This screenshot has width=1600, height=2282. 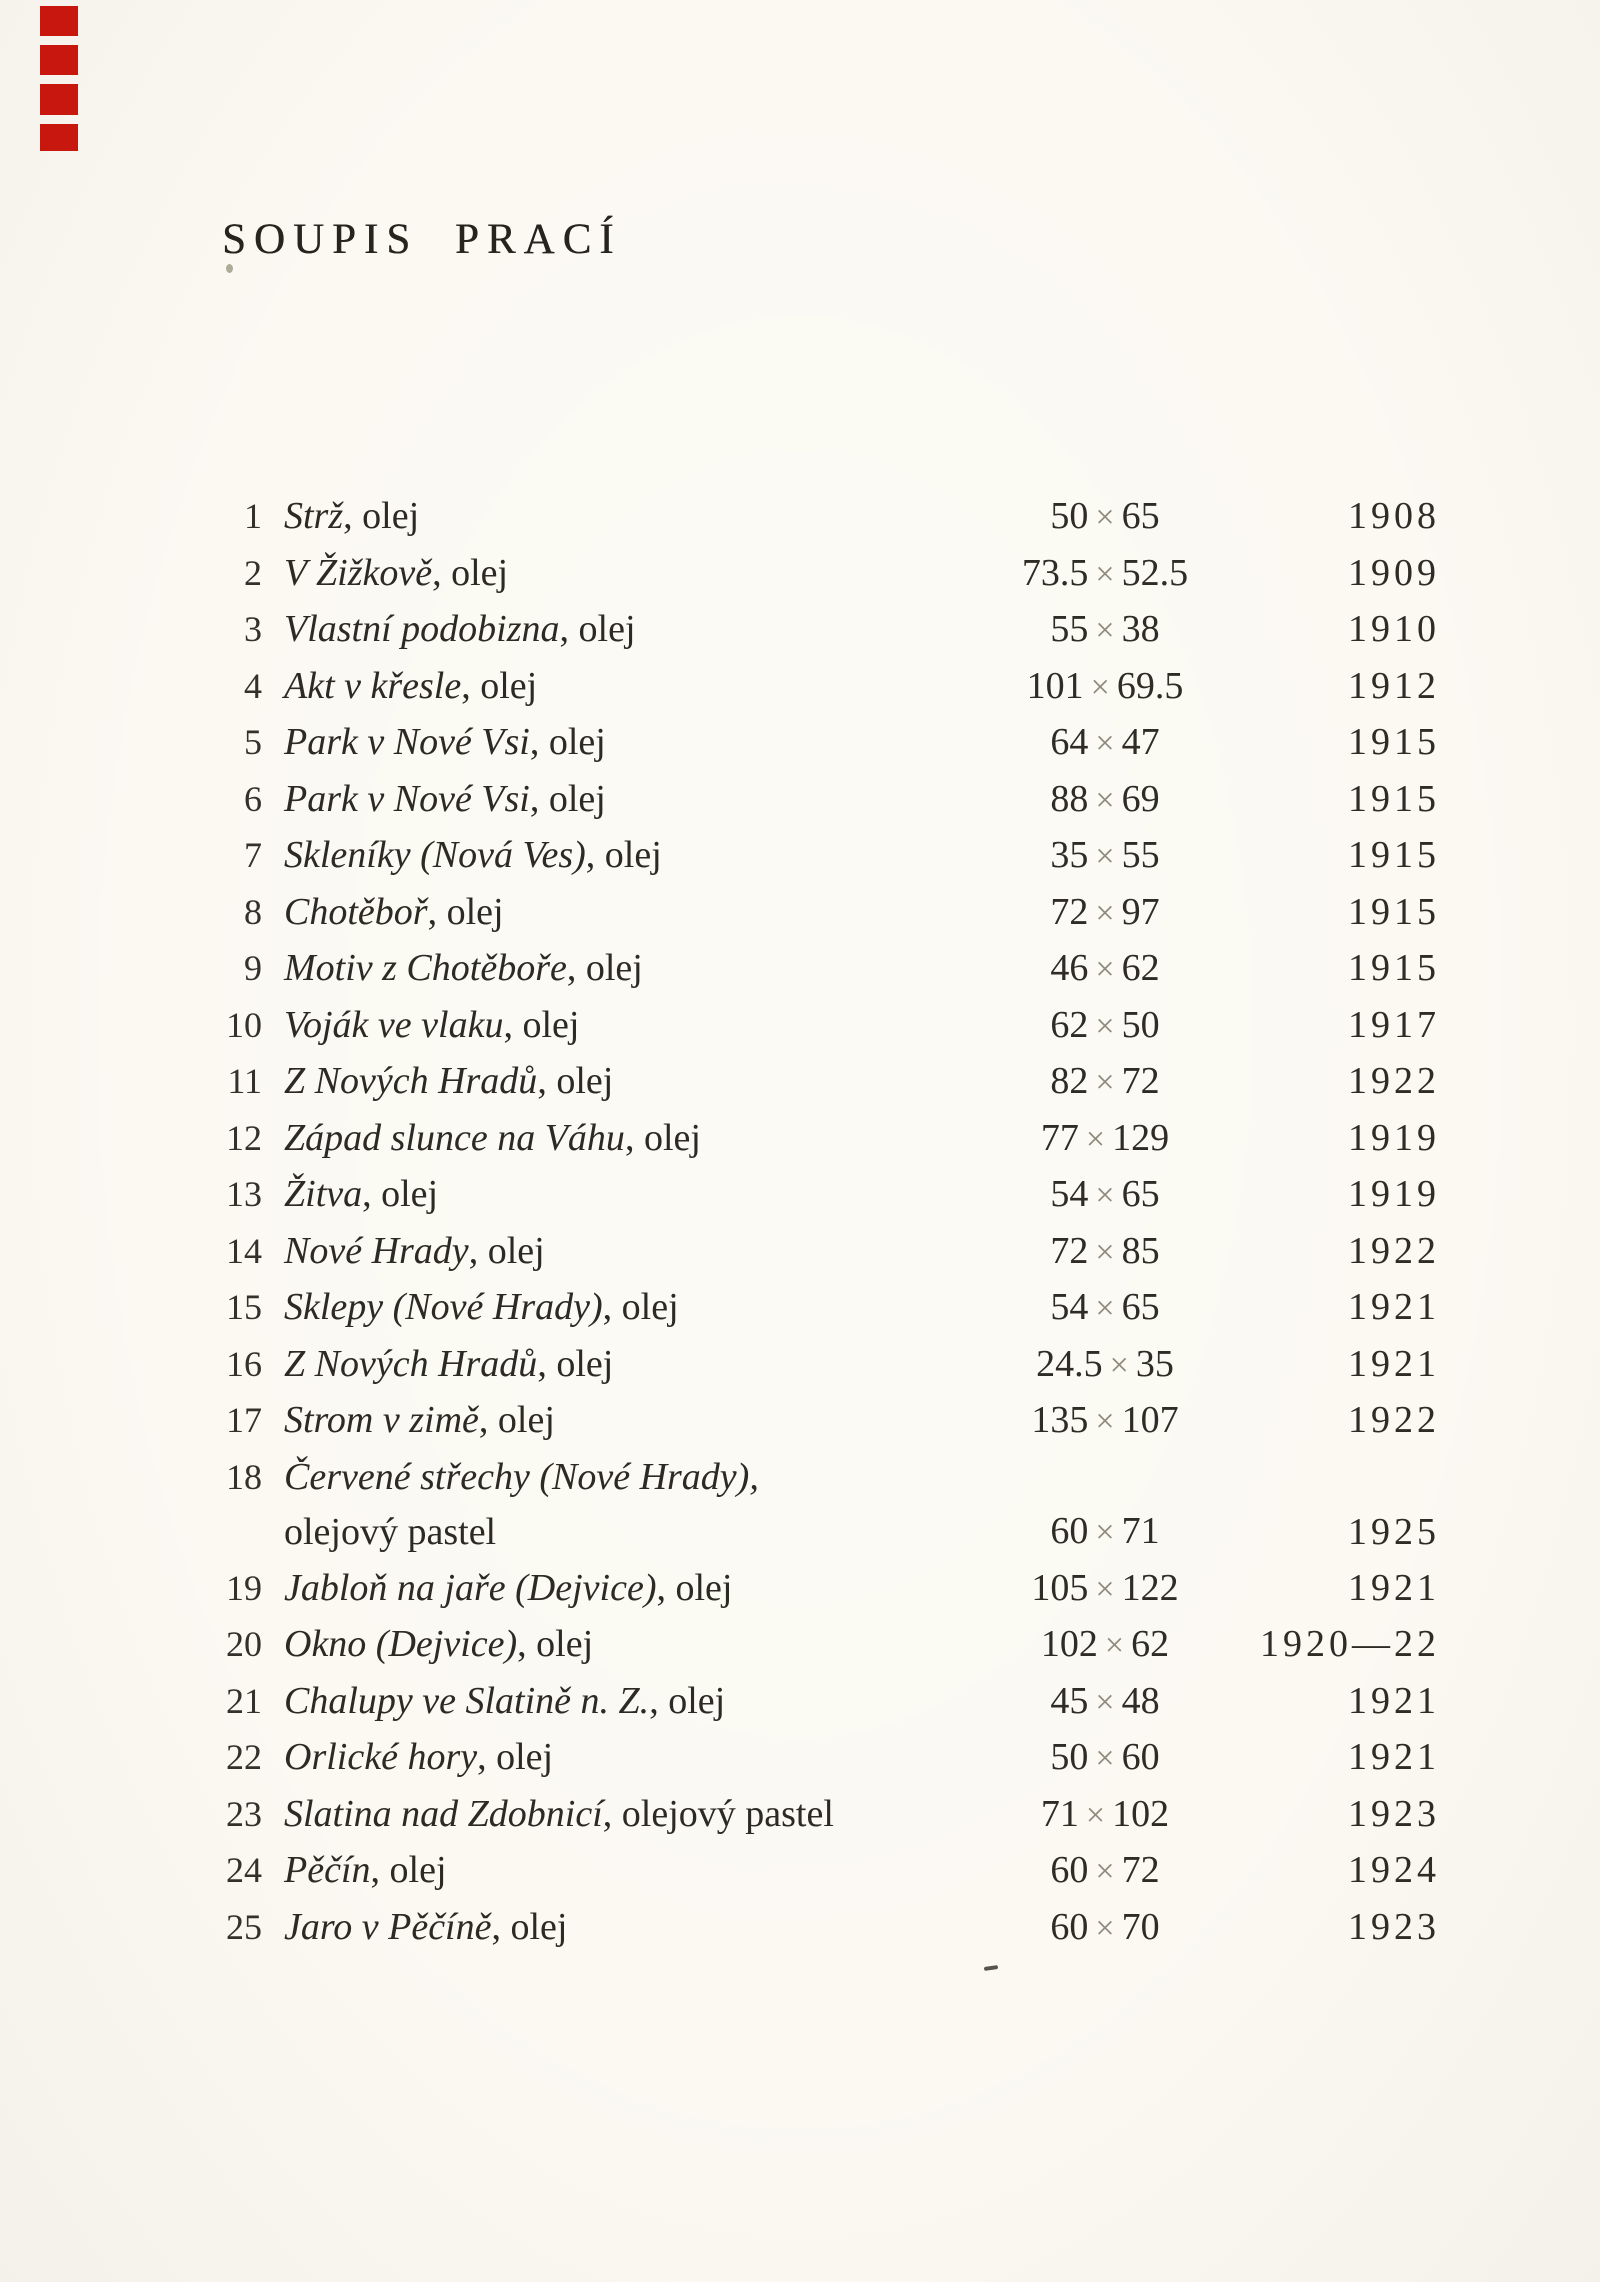 What do you see at coordinates (1140, 742) in the screenshot?
I see `dimension-height: 47` at bounding box center [1140, 742].